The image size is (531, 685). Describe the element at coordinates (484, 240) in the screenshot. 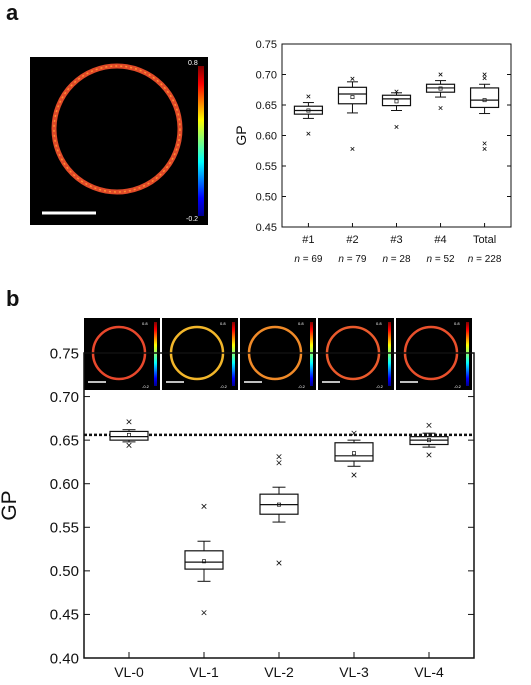

I see `x-tick-label: Total` at that location.